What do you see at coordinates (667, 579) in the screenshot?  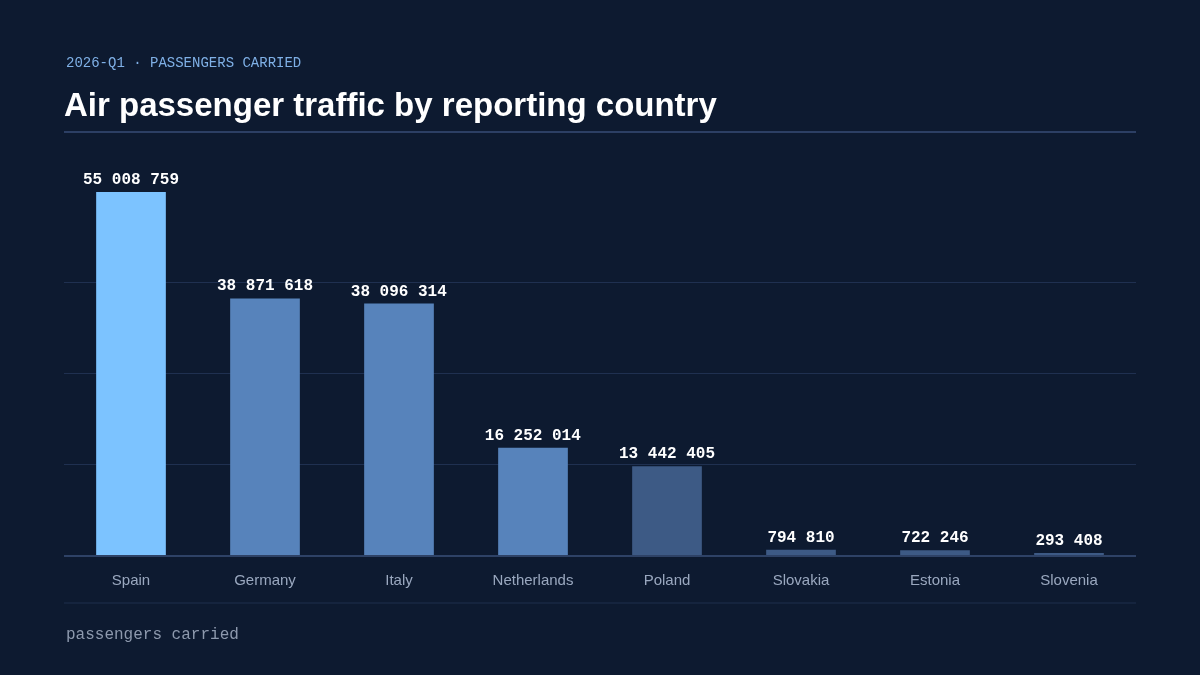 I see `x-tick-label: Poland` at bounding box center [667, 579].